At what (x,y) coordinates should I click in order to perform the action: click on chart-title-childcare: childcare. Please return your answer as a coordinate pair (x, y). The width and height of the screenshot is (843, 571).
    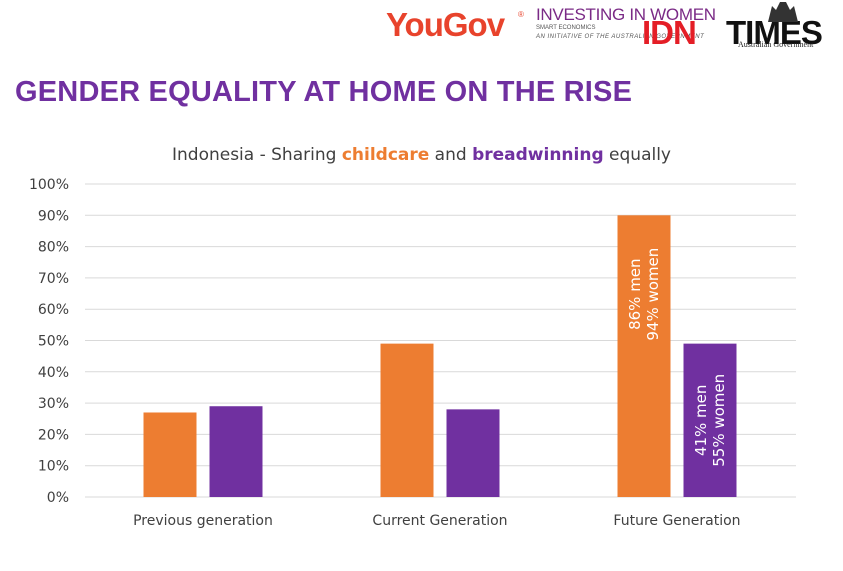
    Looking at the image, I should click on (385, 155).